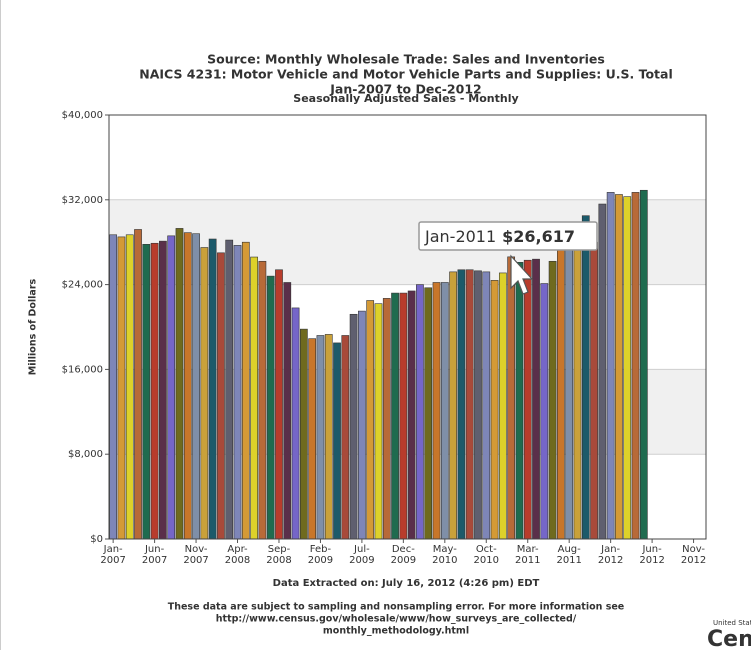 This screenshot has width=751, height=650. I want to click on y-tick-label: $8,000, so click(85, 454).